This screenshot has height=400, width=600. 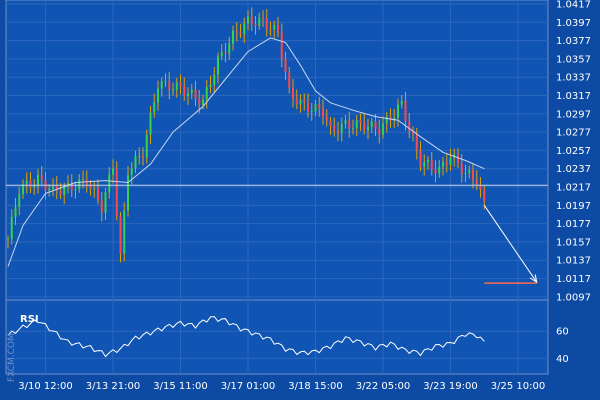 What do you see at coordinates (450, 386) in the screenshot?
I see `x-tick-label: 3/23 19:00` at bounding box center [450, 386].